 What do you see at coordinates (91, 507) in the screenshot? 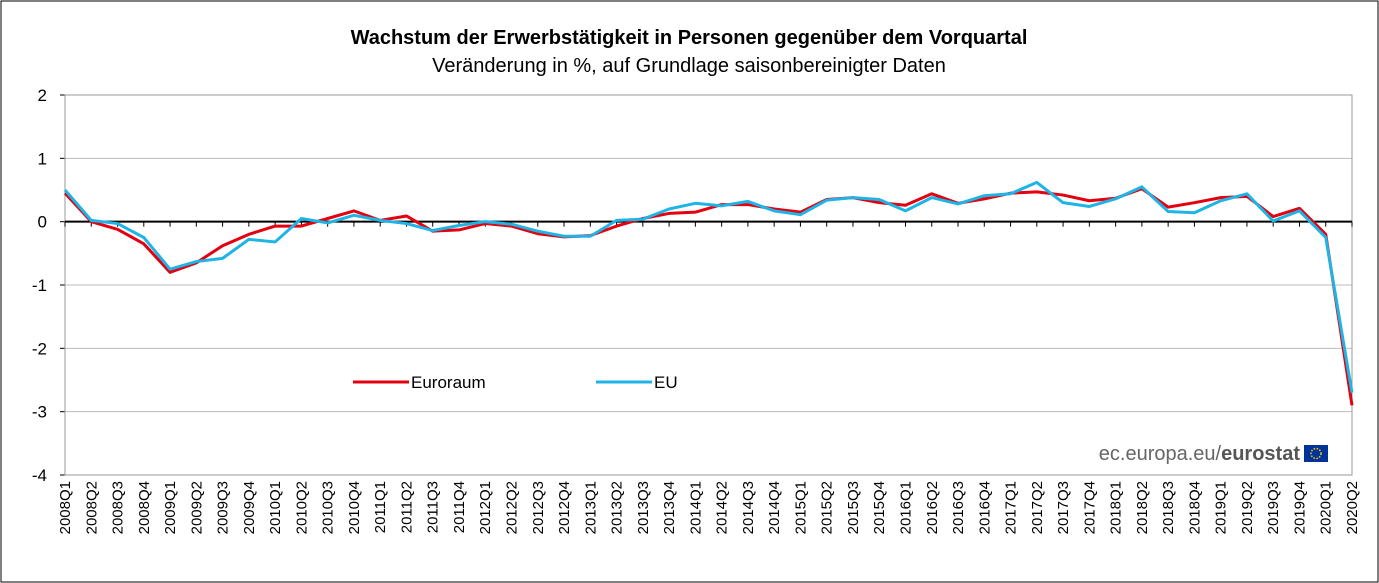
I see `x-tick-label: 2008Q2` at bounding box center [91, 507].